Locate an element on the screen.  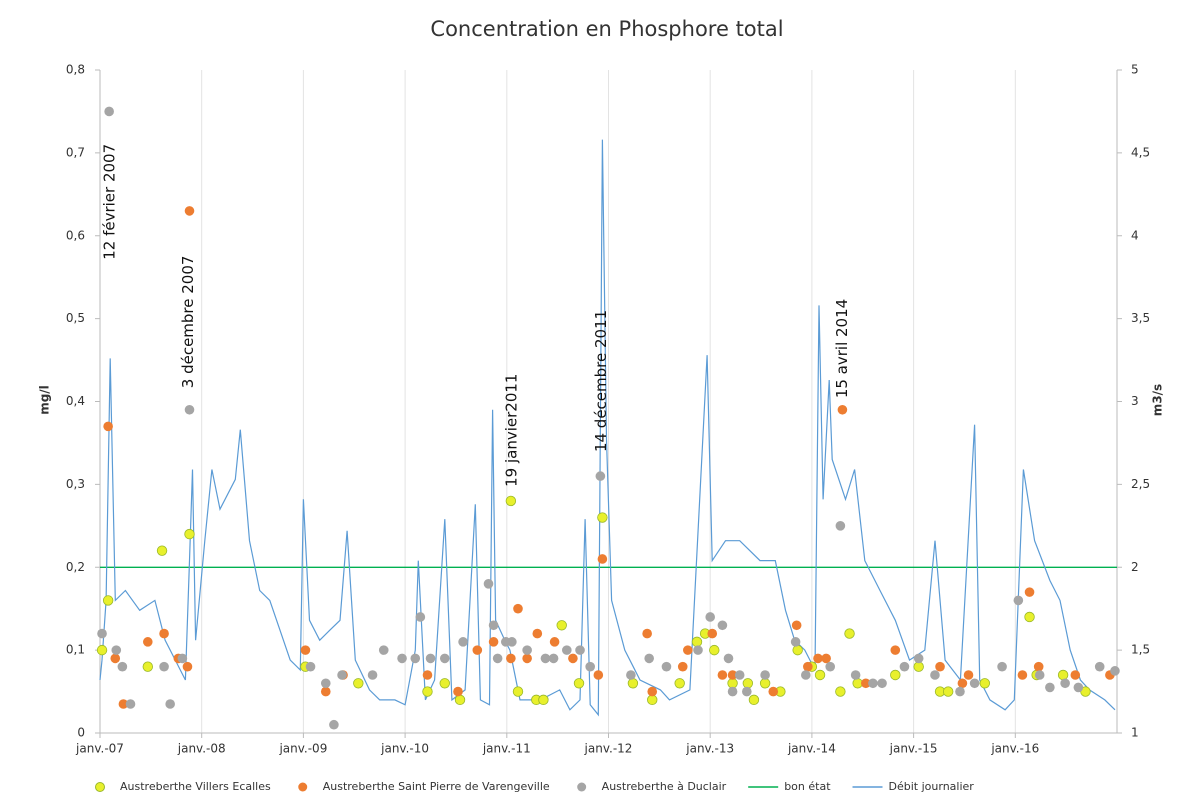
annotation: 19 janvier2011 is located at coordinates (511, 430).